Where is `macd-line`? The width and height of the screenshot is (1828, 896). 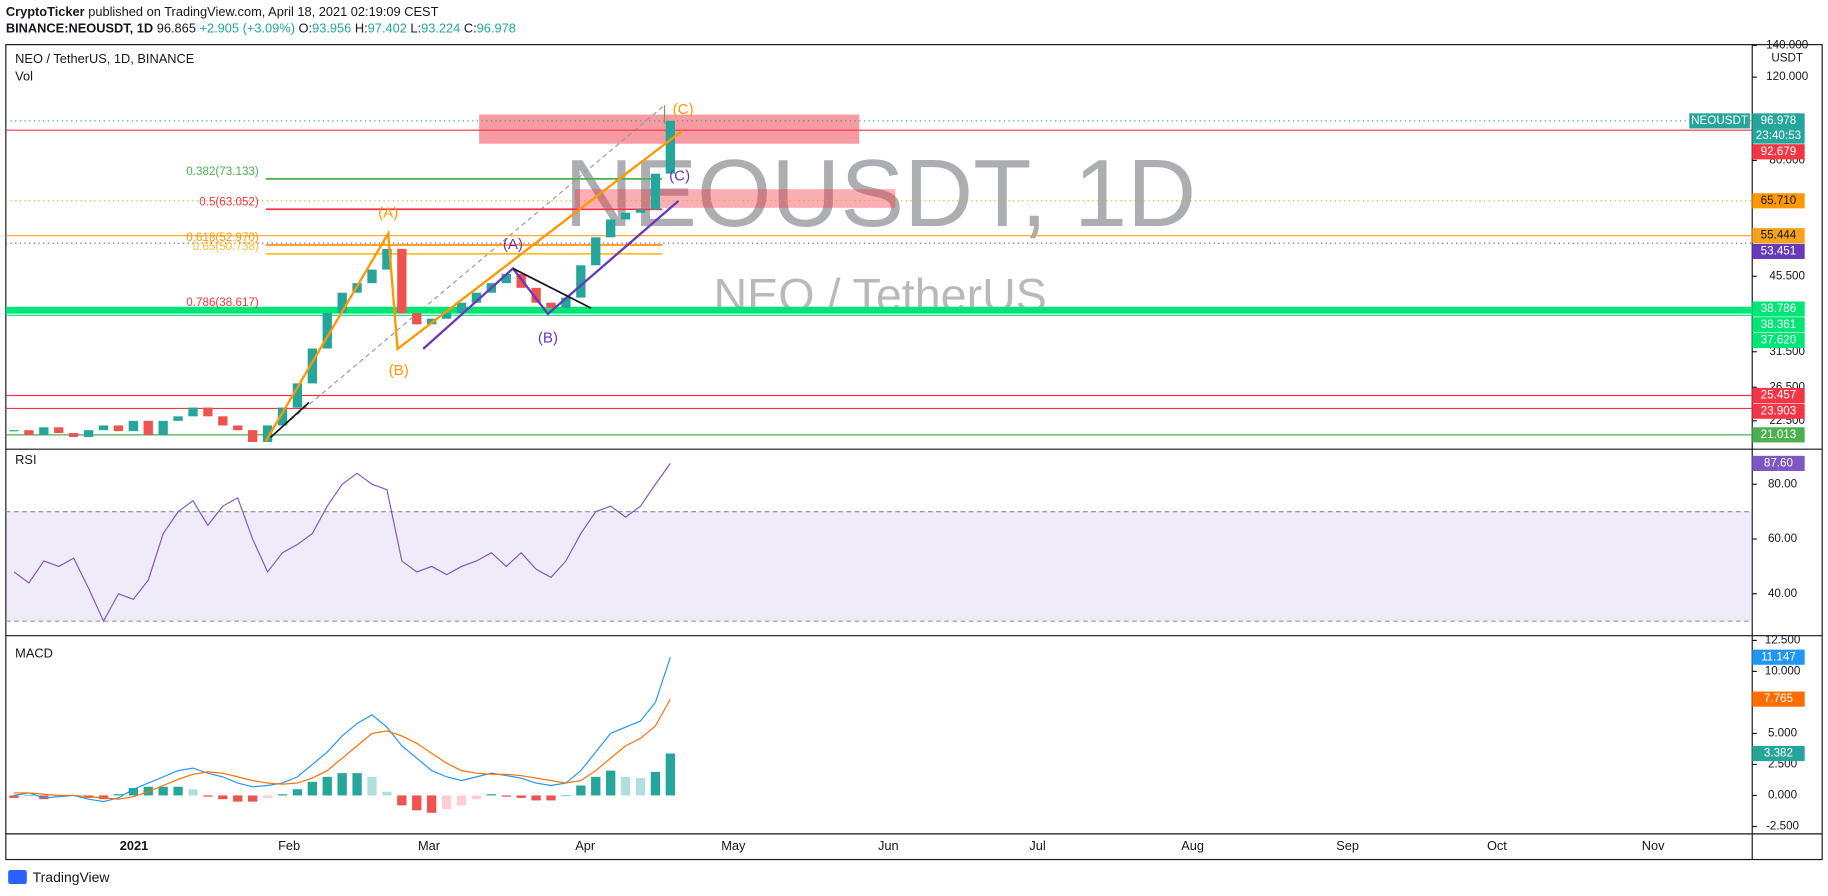
macd-line is located at coordinates (342, 729).